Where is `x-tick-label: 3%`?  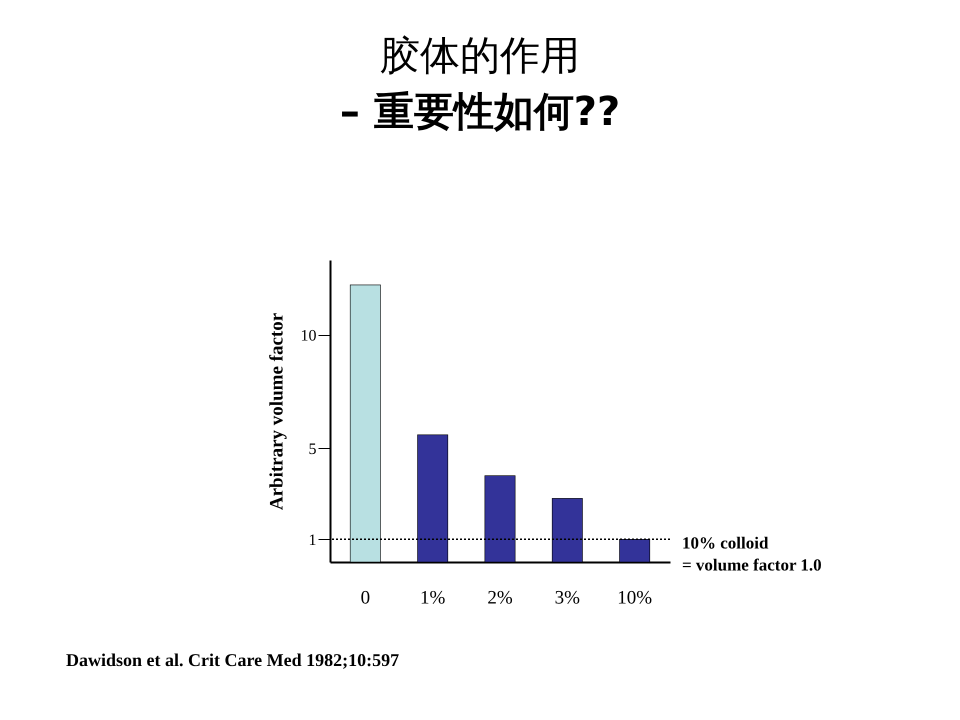
x-tick-label: 3% is located at coordinates (567, 598).